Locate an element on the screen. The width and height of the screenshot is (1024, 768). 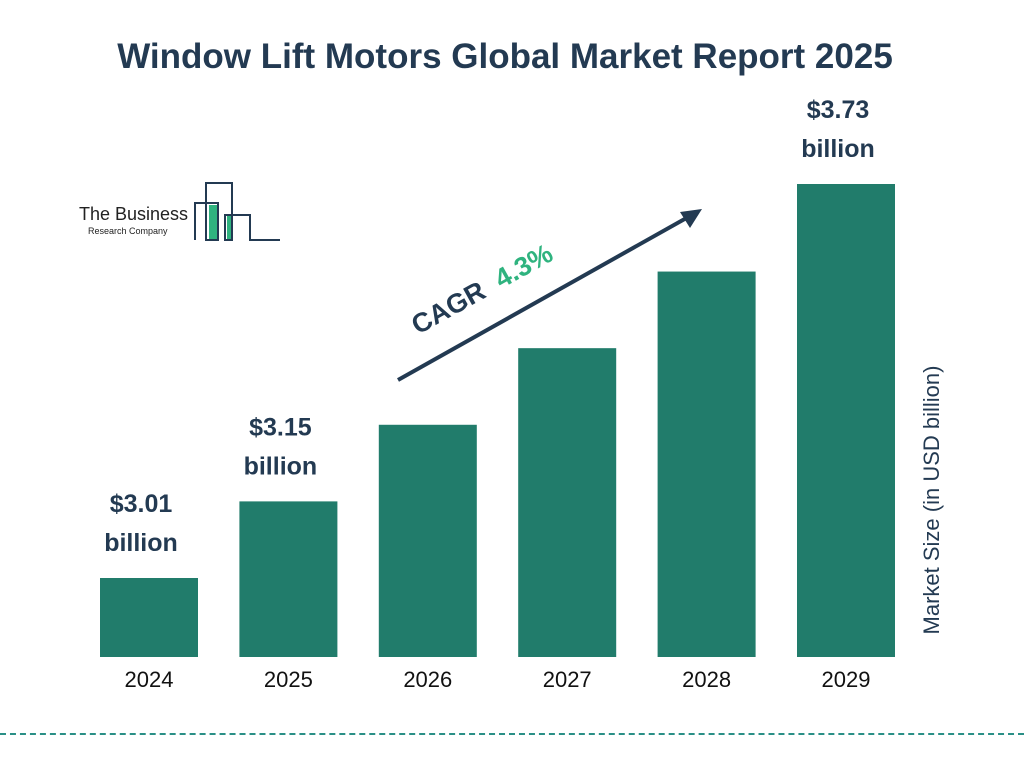
data-label: $3.73 billion is located at coordinates (838, 129).